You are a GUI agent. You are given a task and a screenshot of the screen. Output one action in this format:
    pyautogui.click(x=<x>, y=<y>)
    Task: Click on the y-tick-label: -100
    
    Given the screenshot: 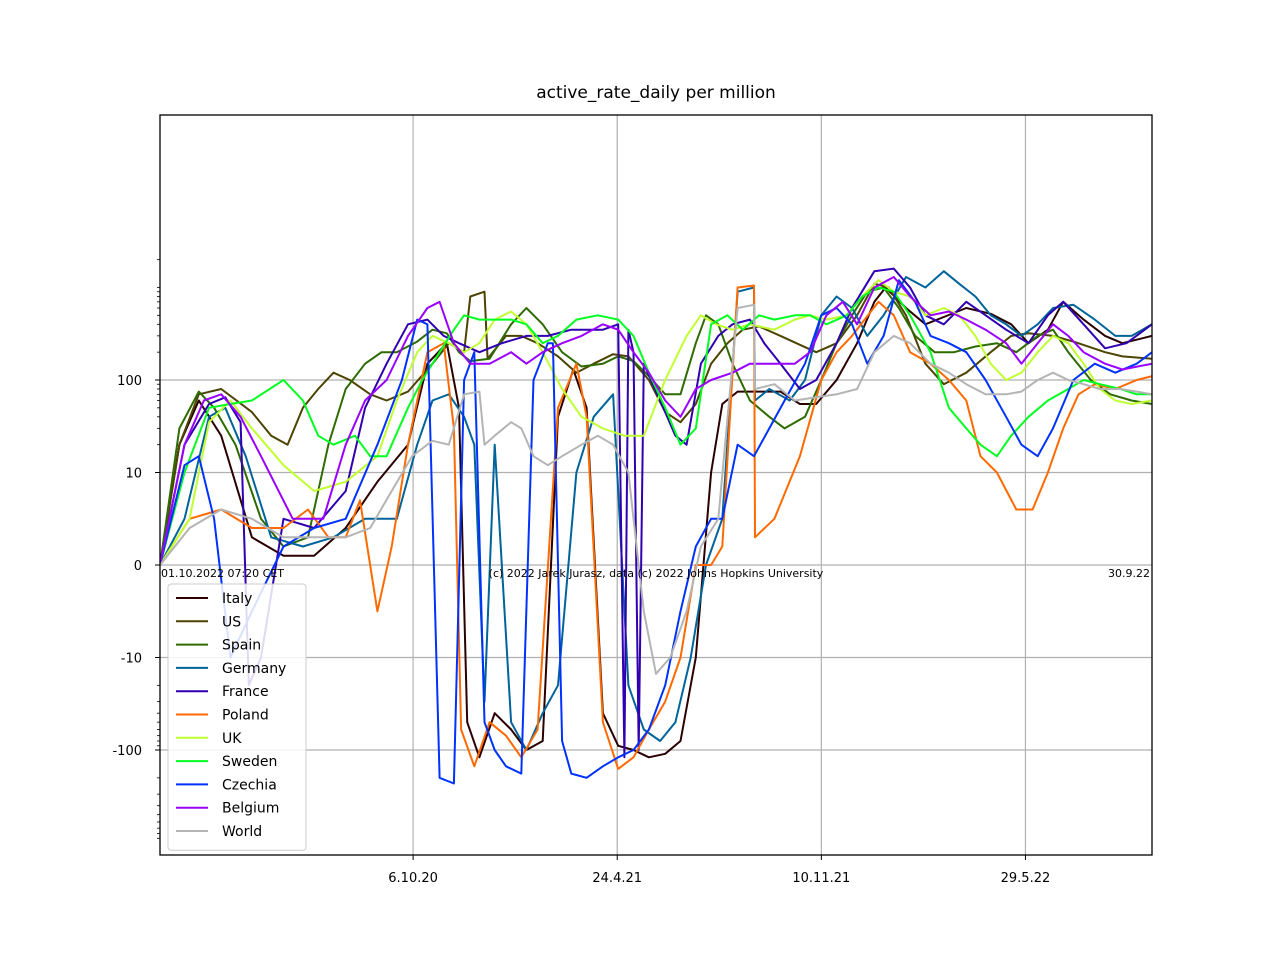 What is the action you would take?
    pyautogui.click(x=127, y=751)
    